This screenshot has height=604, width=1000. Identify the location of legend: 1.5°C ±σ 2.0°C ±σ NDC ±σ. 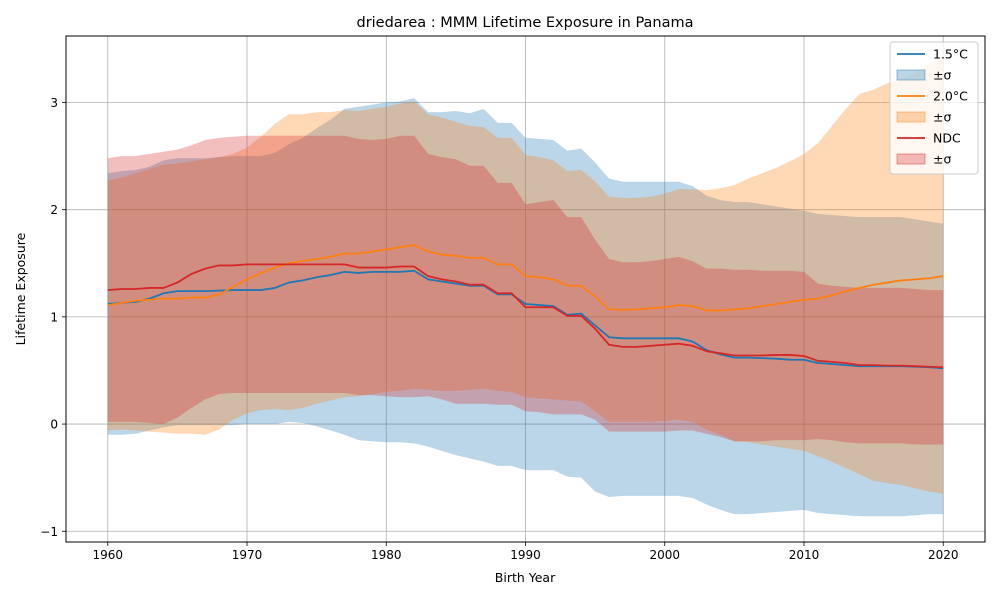
(934, 108).